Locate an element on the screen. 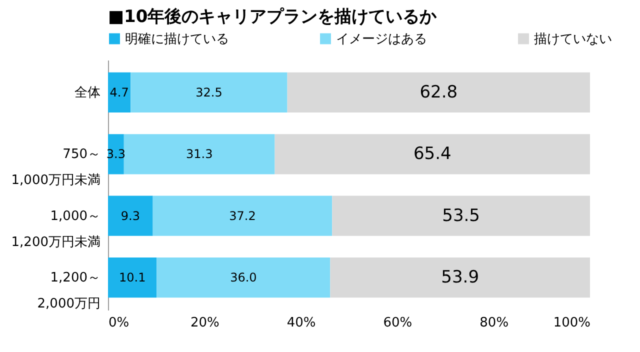 Image resolution: width=640 pixels, height=352 pixels. legend-label: 明確に描けている is located at coordinates (177, 39).